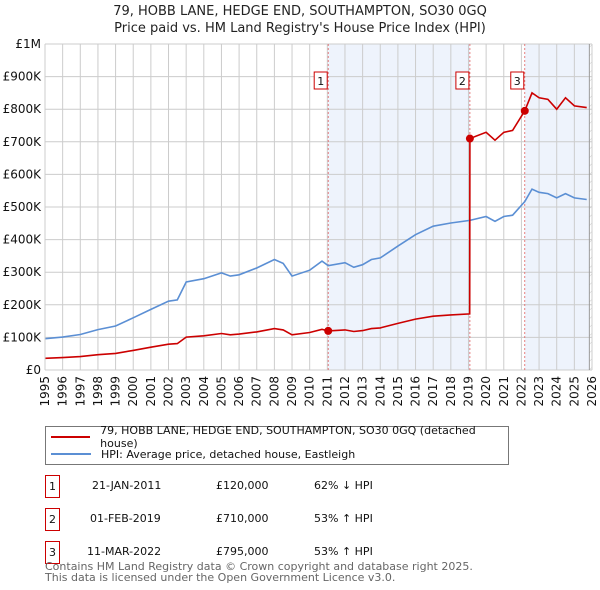  I want to click on x-tick-label: 2000, so click(133, 391).